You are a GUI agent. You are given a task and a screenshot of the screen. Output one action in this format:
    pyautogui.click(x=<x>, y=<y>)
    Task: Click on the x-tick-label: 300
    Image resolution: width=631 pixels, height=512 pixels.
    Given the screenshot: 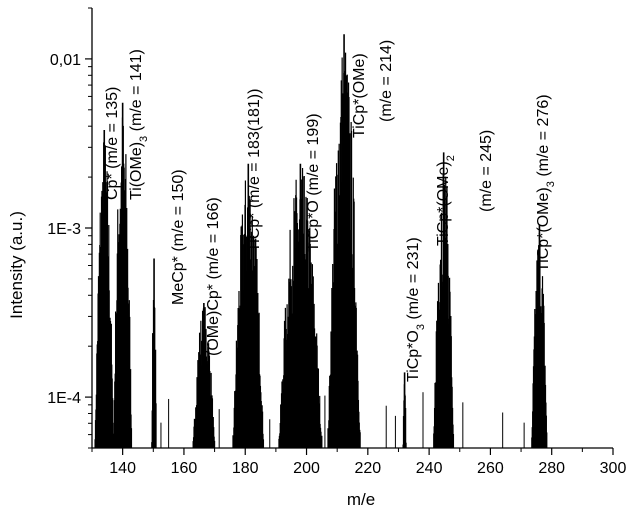 What is the action you would take?
    pyautogui.click(x=613, y=468)
    